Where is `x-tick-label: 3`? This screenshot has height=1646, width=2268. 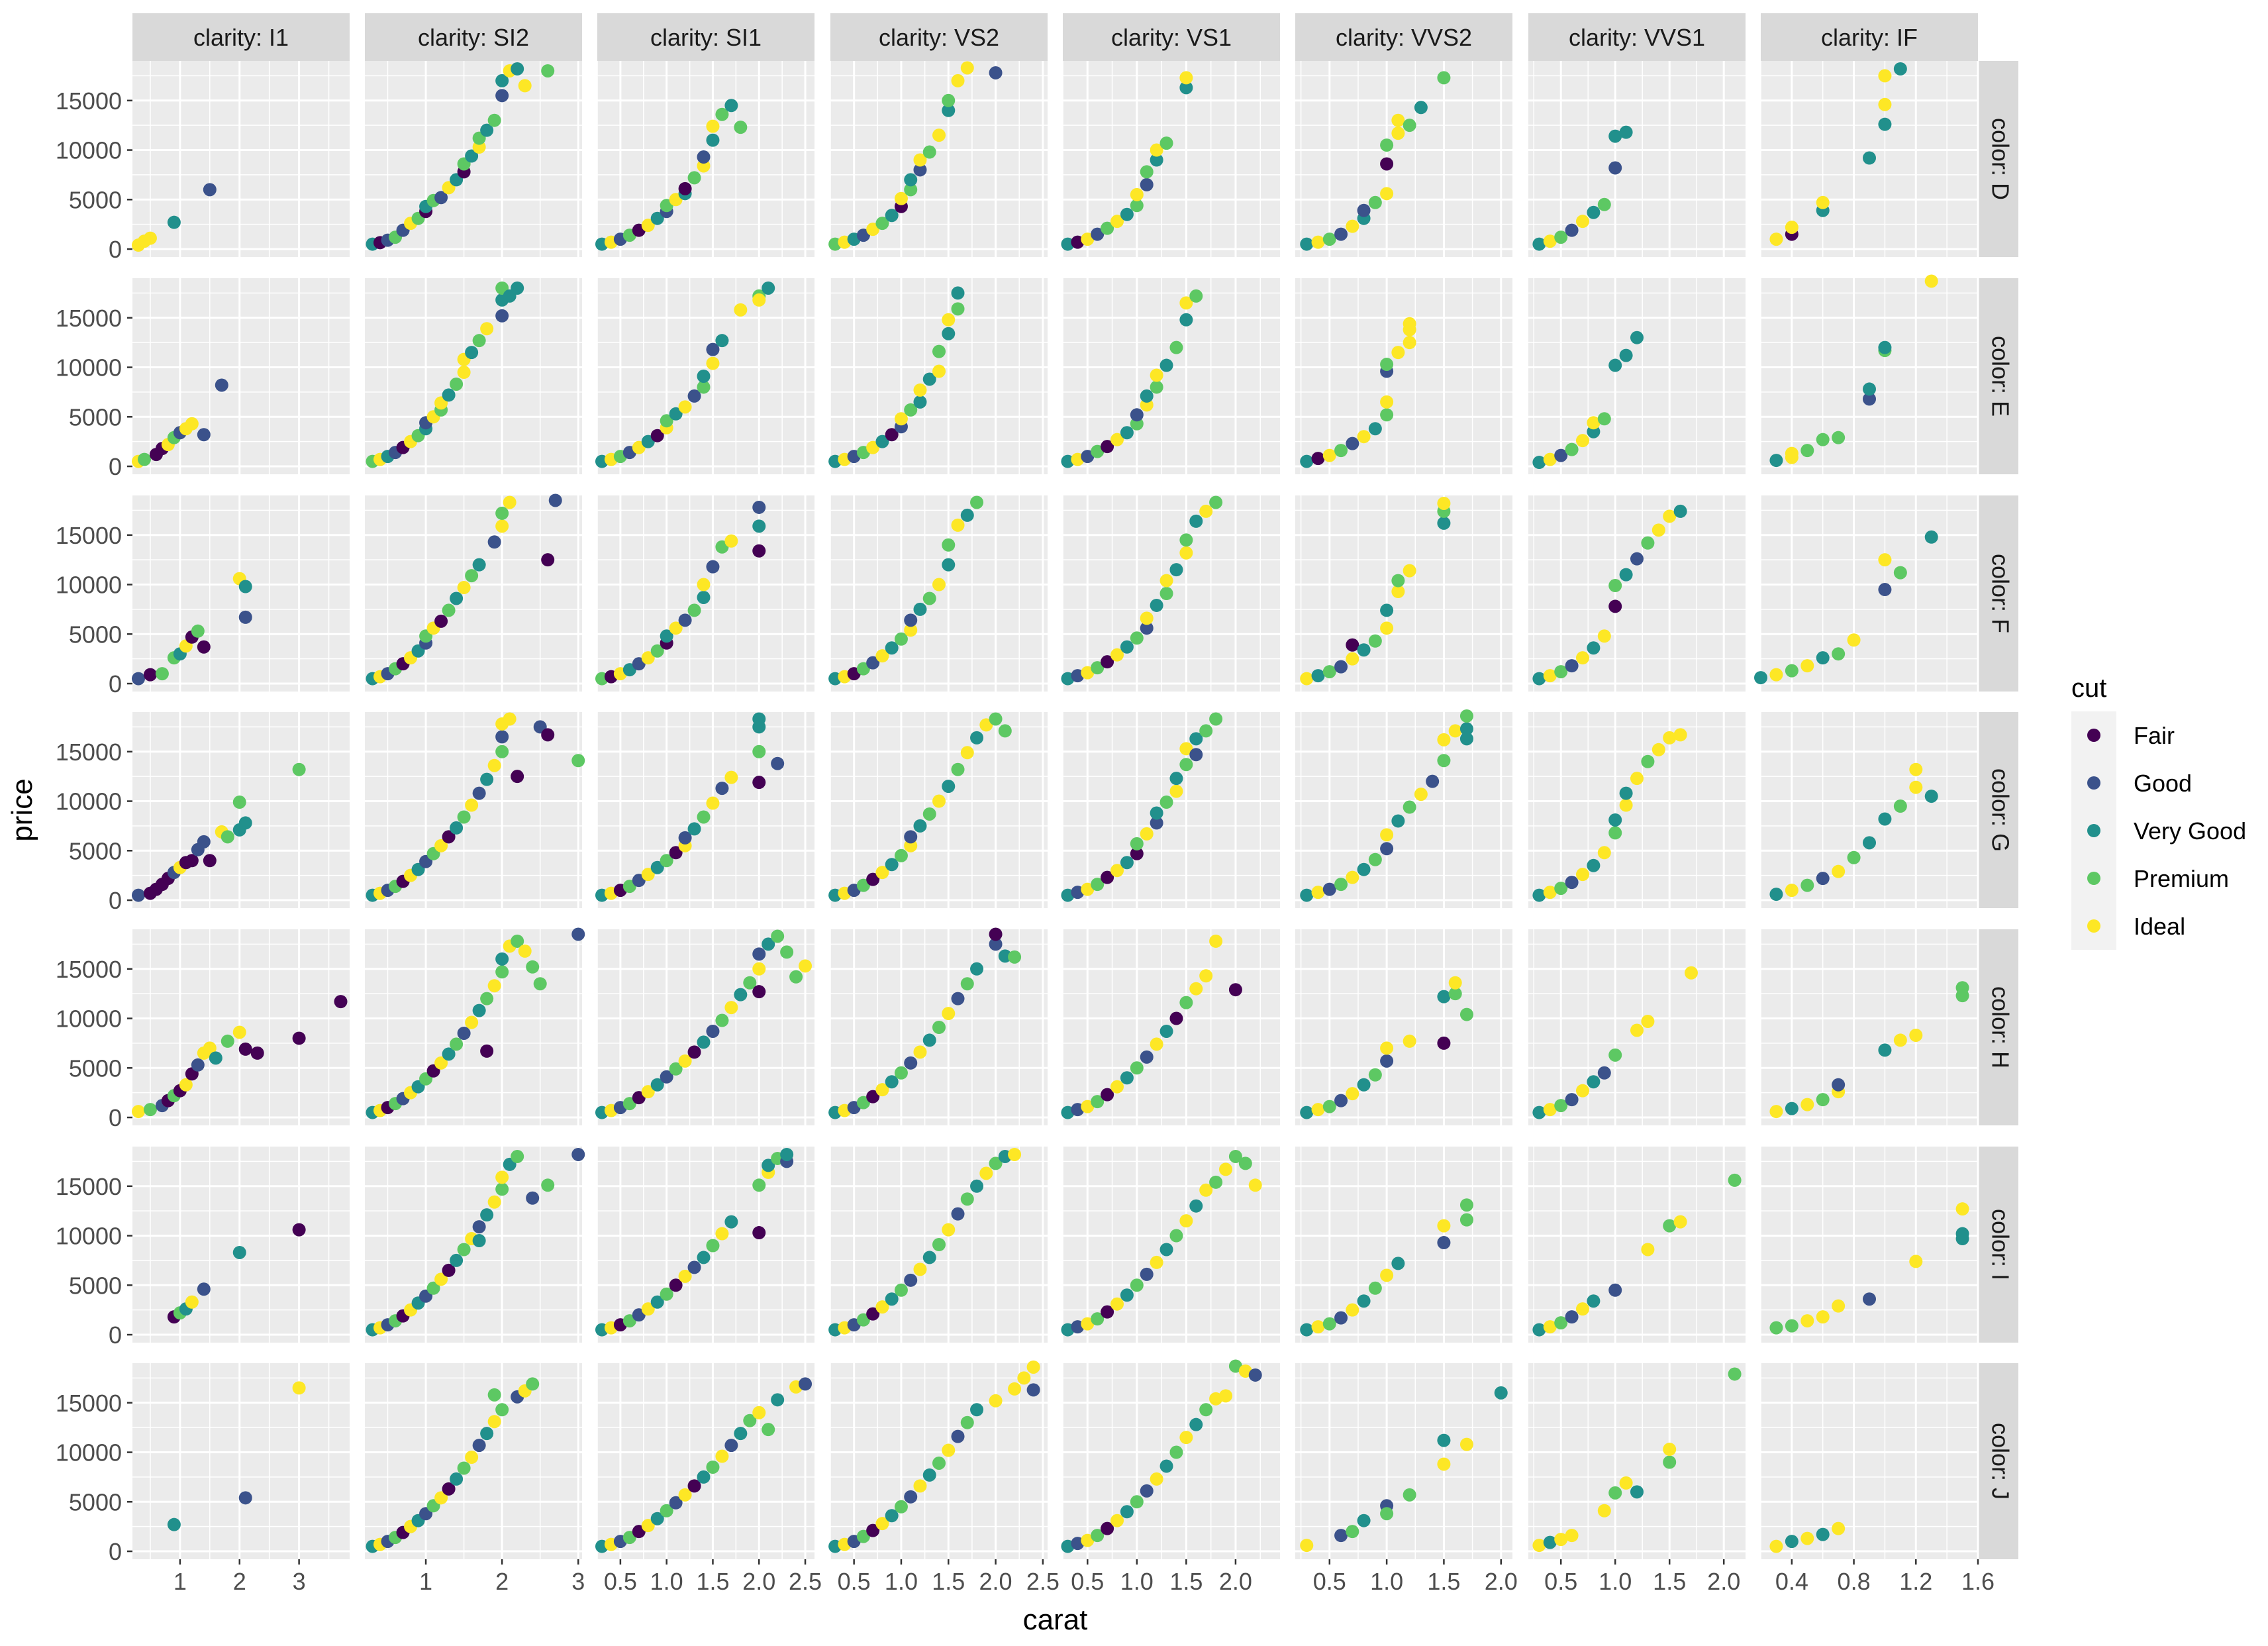
x-tick-label: 3 is located at coordinates (299, 1582).